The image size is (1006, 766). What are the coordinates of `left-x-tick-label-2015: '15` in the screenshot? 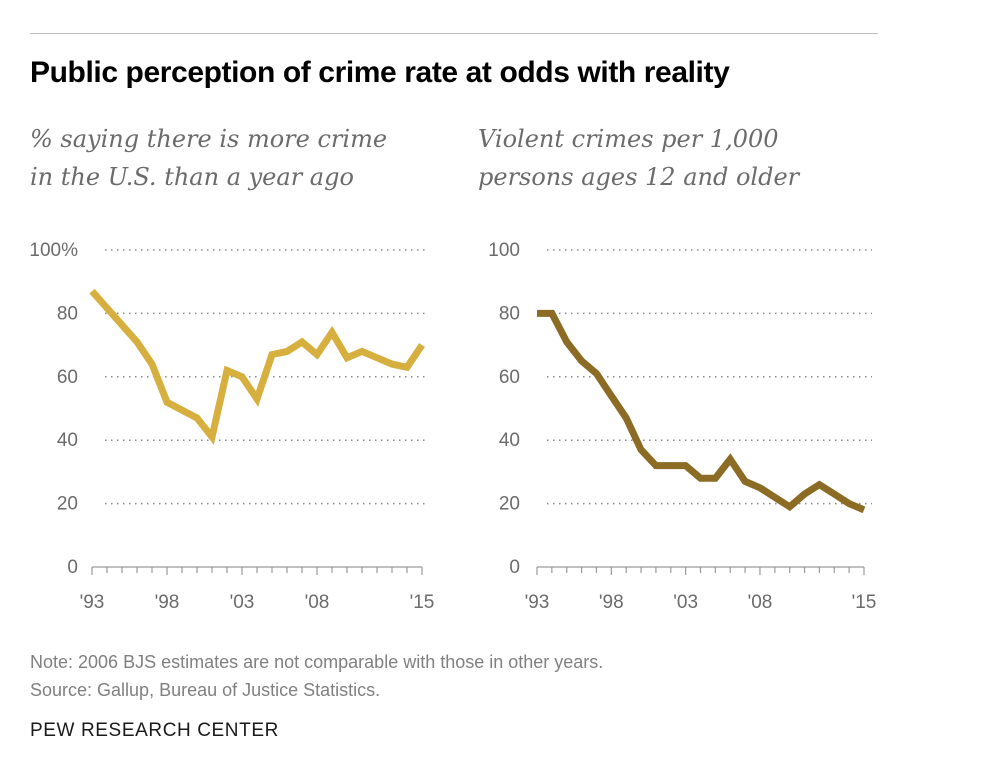 It's located at (422, 602).